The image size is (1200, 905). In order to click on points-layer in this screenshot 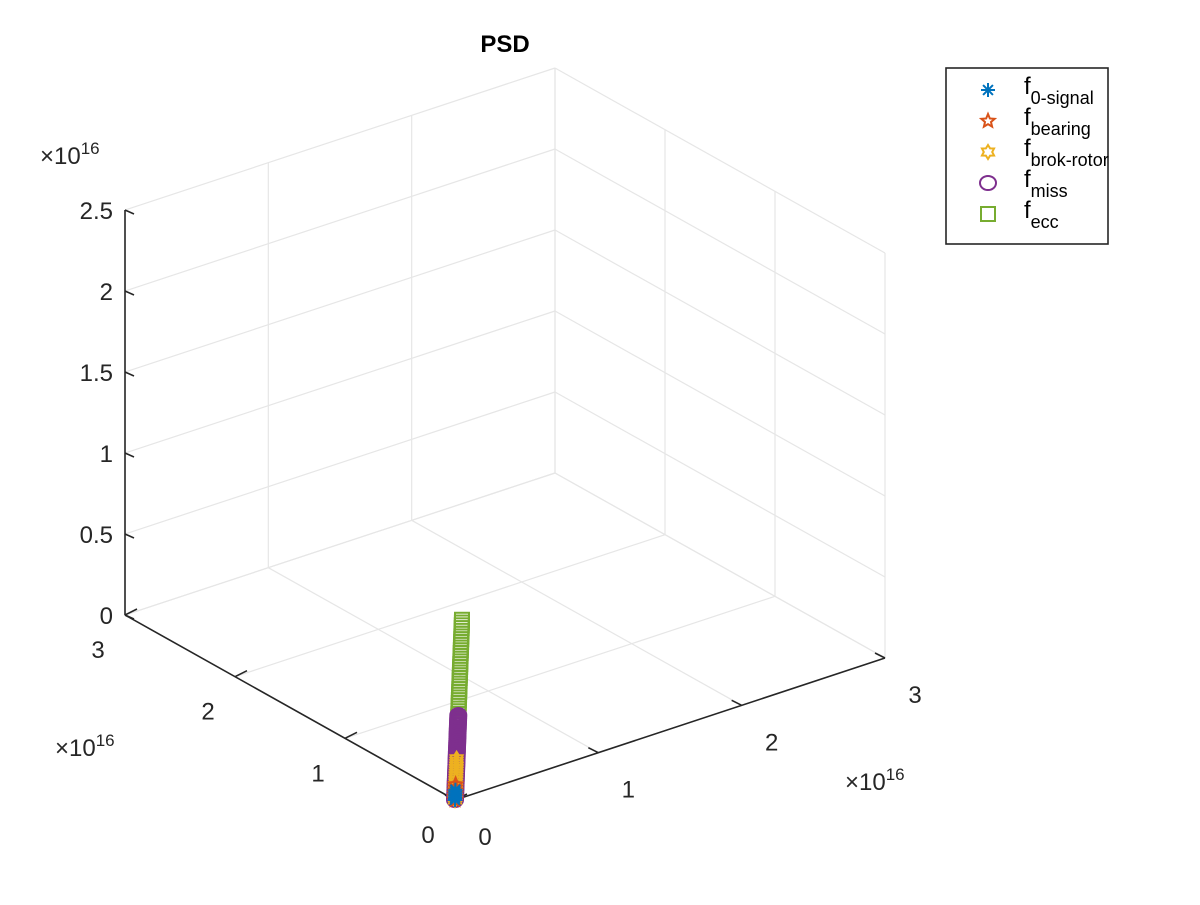, I will do `click(457, 710)`.